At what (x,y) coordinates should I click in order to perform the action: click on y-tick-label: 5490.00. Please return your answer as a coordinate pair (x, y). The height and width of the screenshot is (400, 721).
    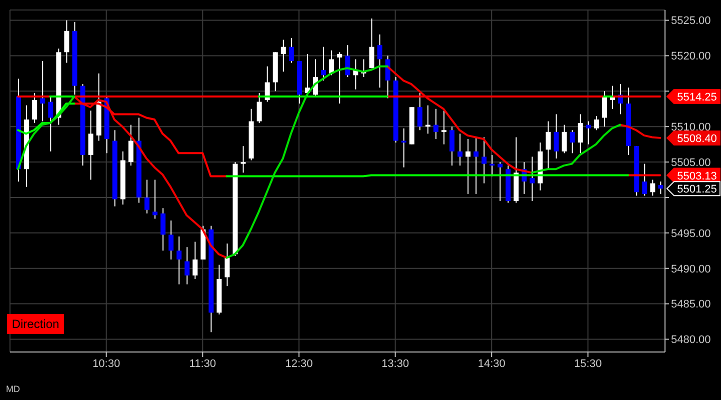
    Looking at the image, I should click on (691, 269).